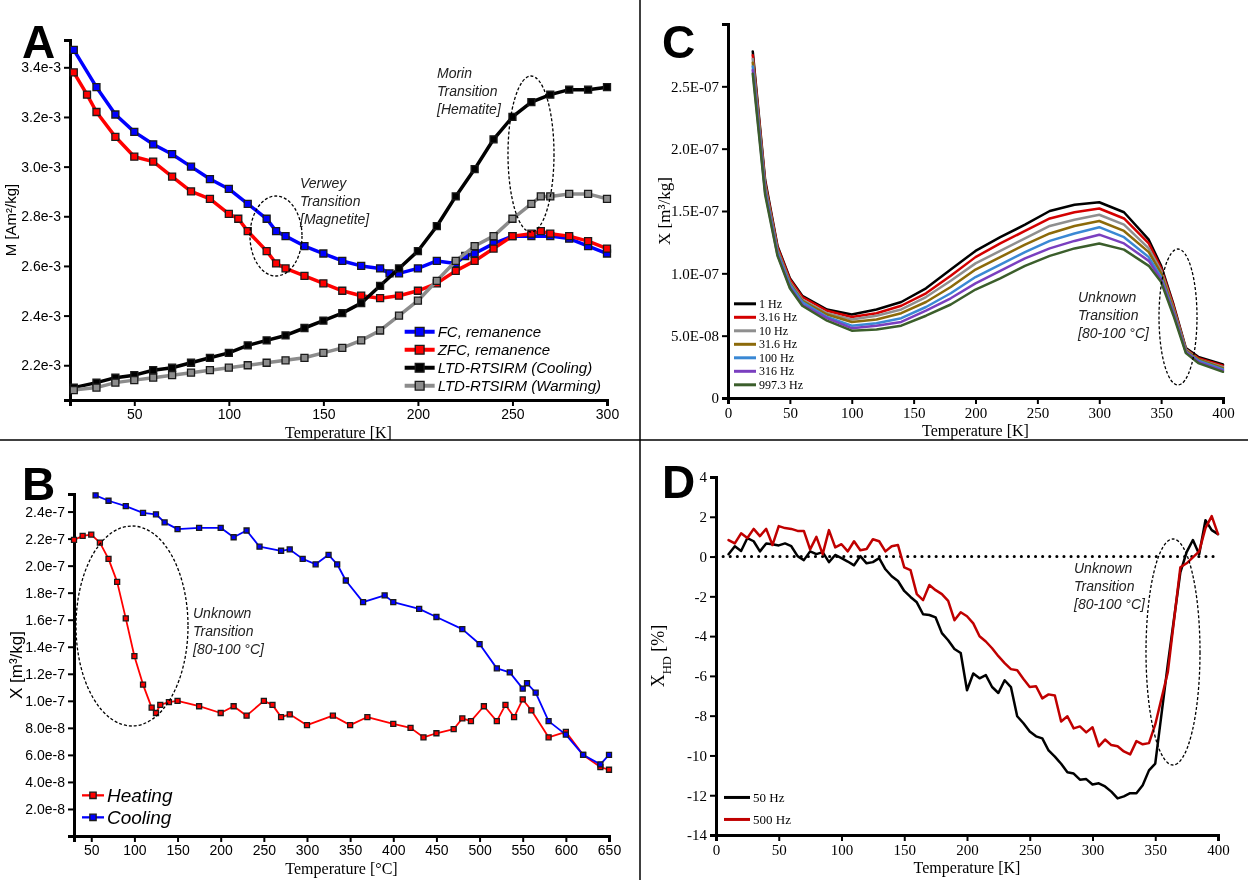 This screenshot has height=880, width=1248. I want to click on y-tick-label: -4, so click(701, 636).